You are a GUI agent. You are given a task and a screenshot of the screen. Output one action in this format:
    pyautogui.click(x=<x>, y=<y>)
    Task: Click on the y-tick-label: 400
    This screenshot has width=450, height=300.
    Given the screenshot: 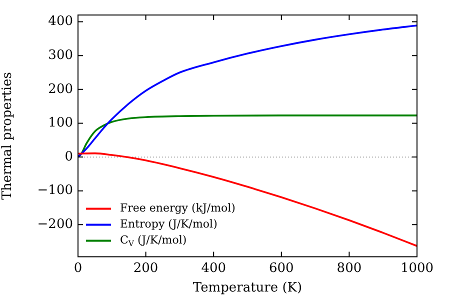 What is the action you would take?
    pyautogui.click(x=60, y=22)
    